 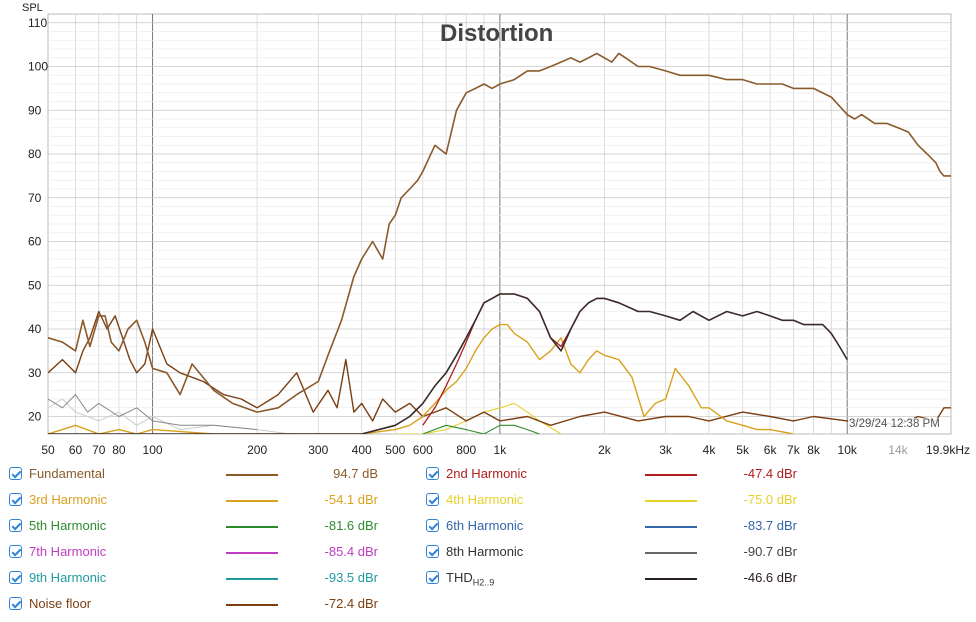 I want to click on y-tick-label: 110, so click(x=37, y=23).